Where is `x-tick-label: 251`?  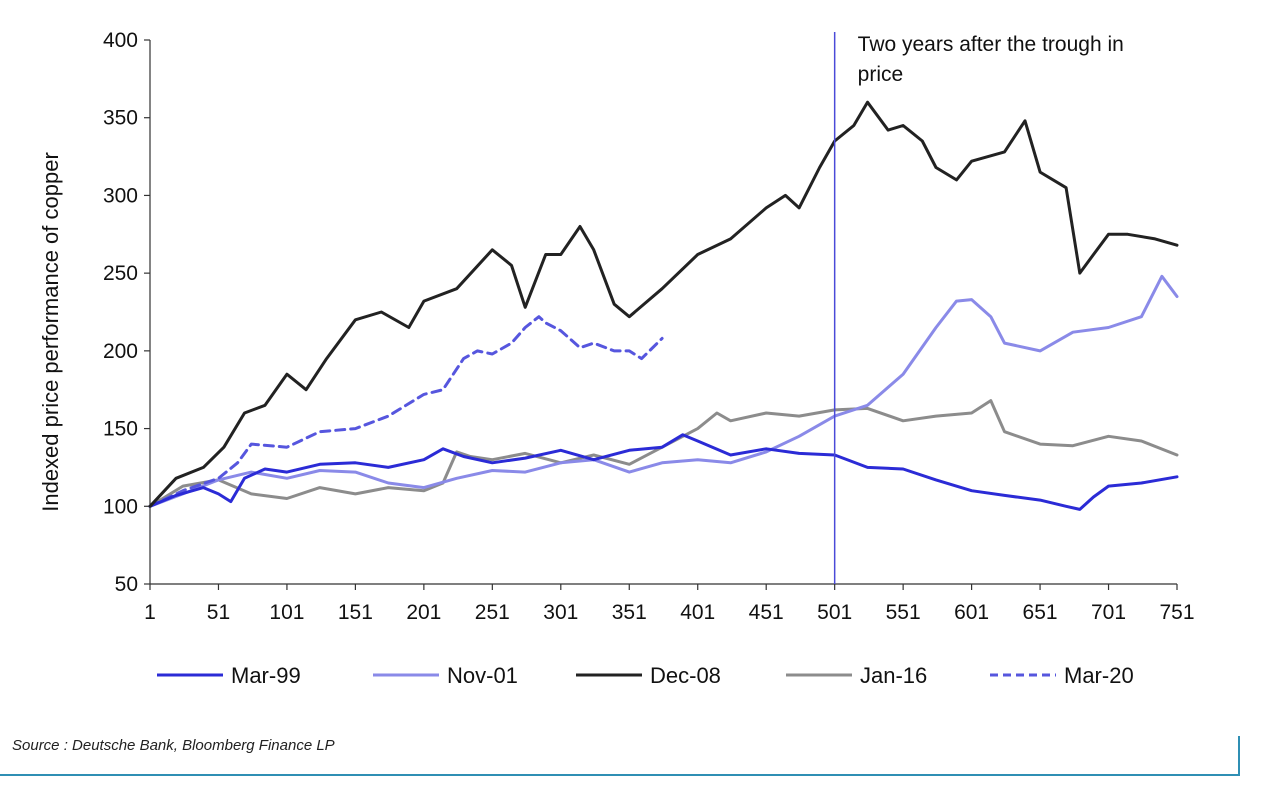 x-tick-label: 251 is located at coordinates (492, 612).